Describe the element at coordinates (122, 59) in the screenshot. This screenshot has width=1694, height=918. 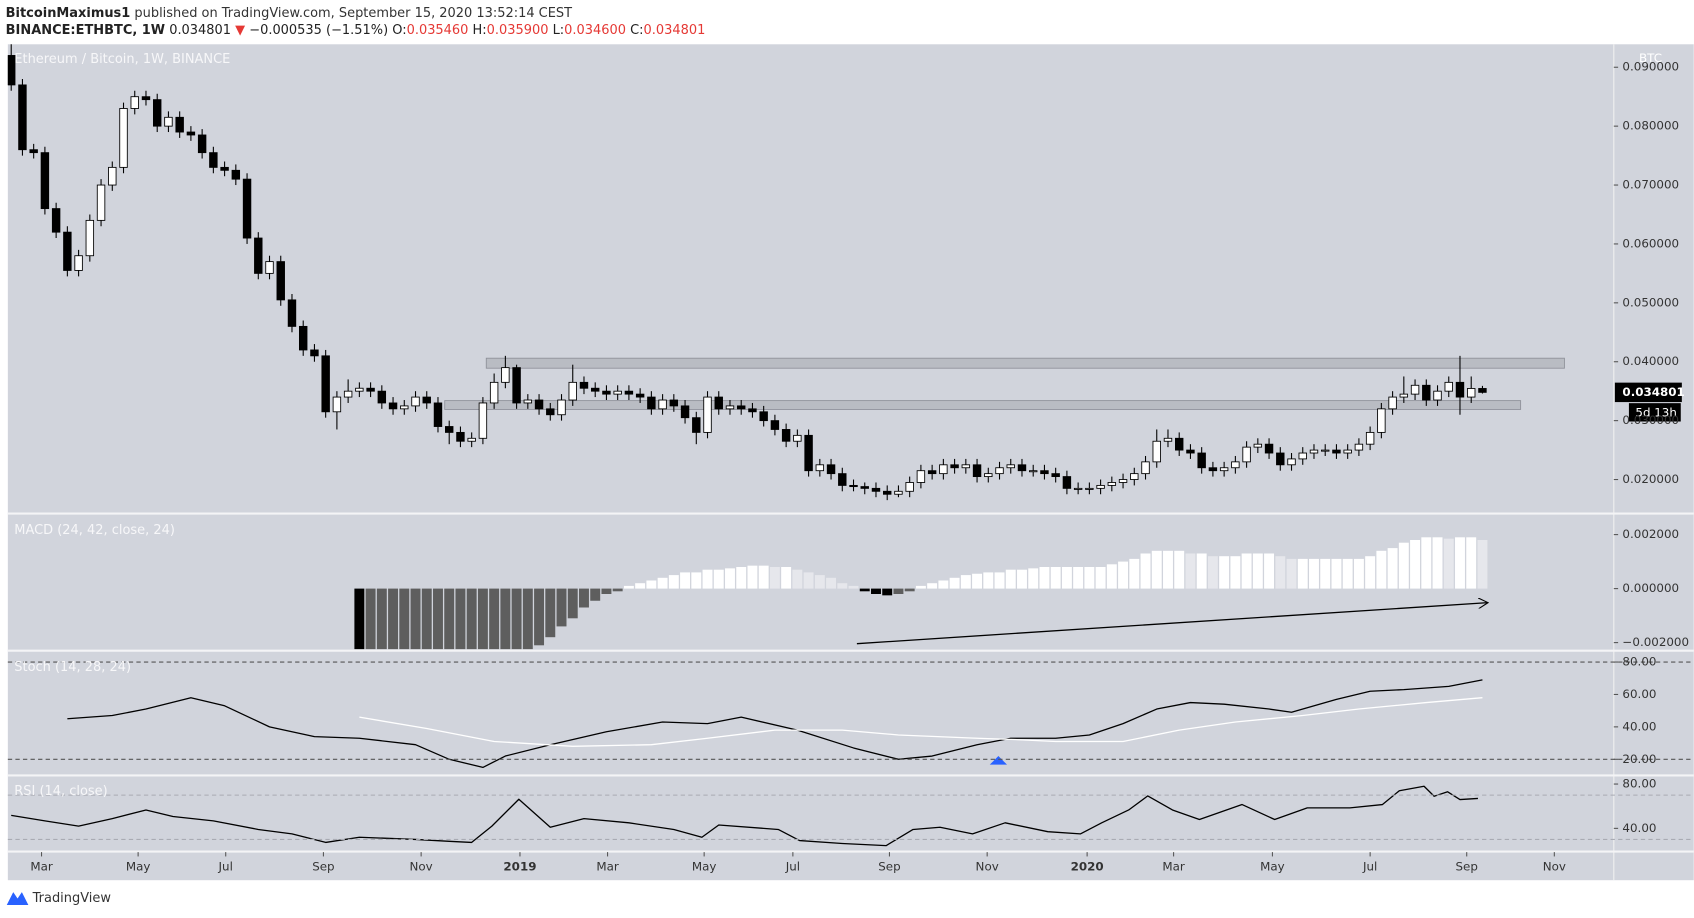
I see `pane-title: Ethereum / Bitcoin, 1W, BINANCE` at that location.